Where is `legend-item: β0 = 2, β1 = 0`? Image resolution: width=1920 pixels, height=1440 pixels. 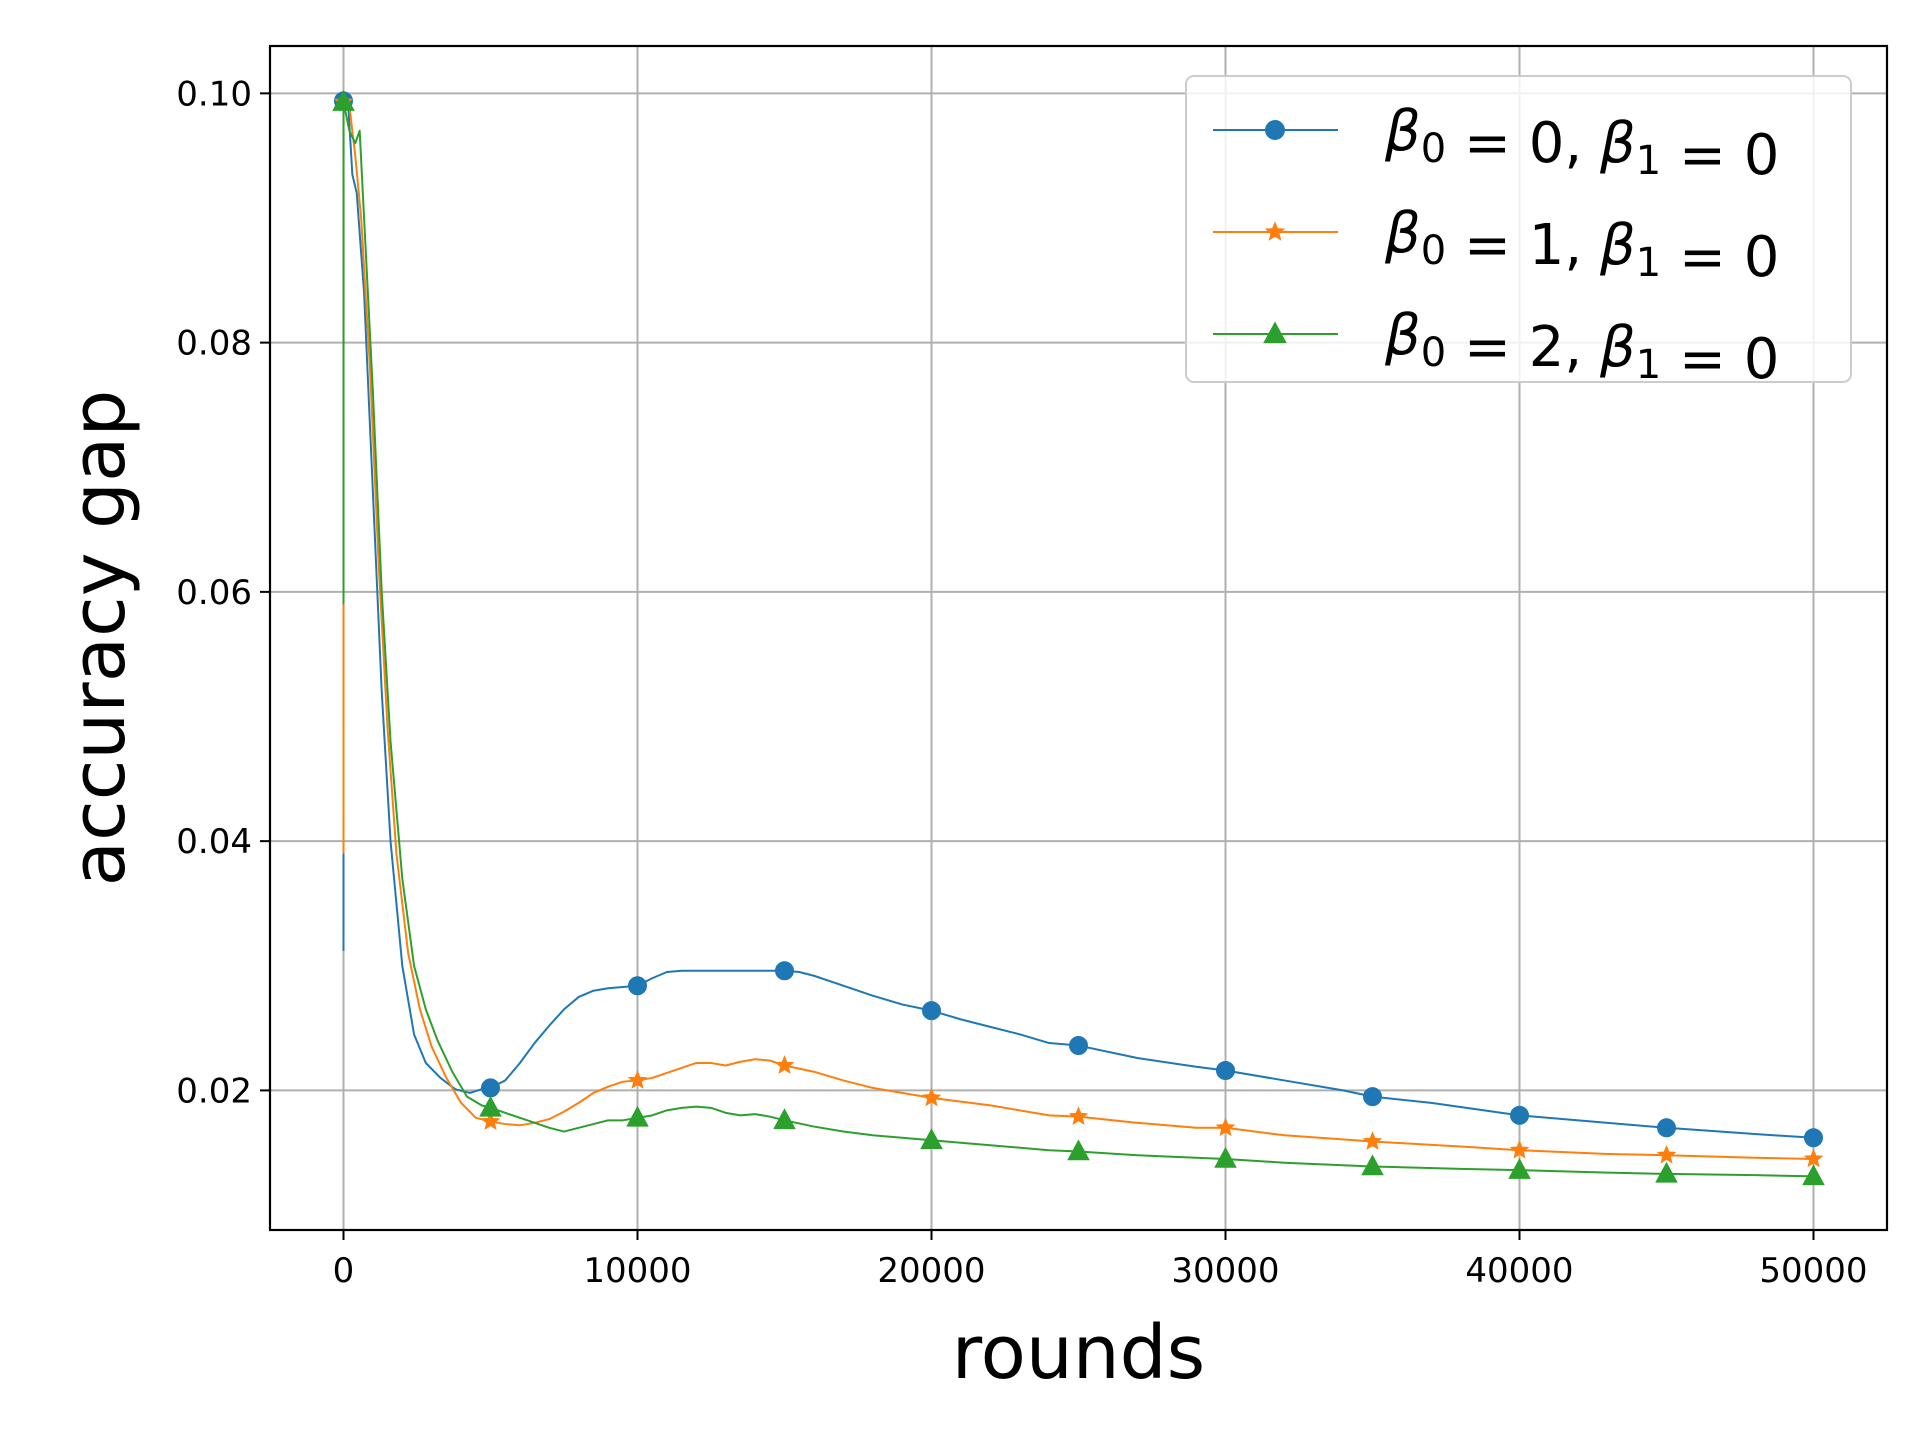
legend-item: β0 = 2, β1 = 0 is located at coordinates (1496, 347).